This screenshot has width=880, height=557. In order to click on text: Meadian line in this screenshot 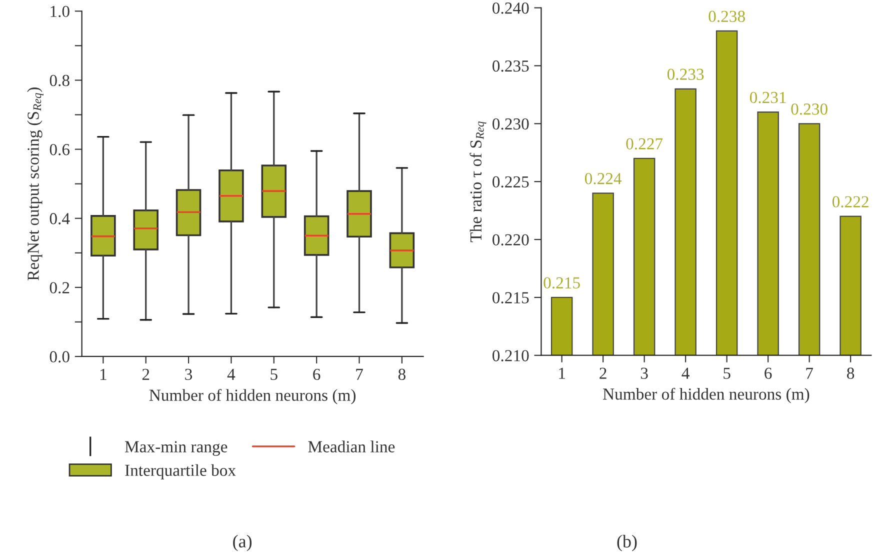, I will do `click(351, 446)`.